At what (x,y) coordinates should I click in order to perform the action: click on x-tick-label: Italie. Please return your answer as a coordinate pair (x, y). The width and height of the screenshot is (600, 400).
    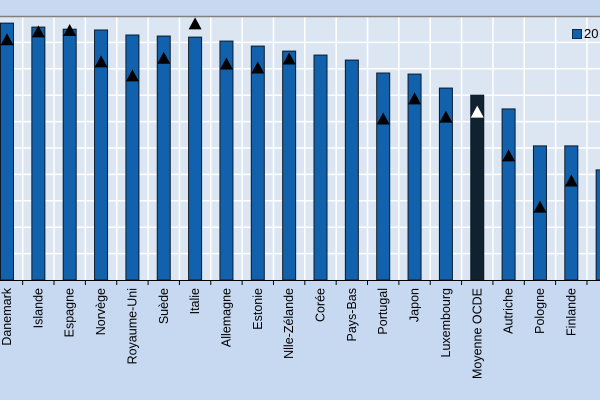
    Looking at the image, I should click on (195, 301).